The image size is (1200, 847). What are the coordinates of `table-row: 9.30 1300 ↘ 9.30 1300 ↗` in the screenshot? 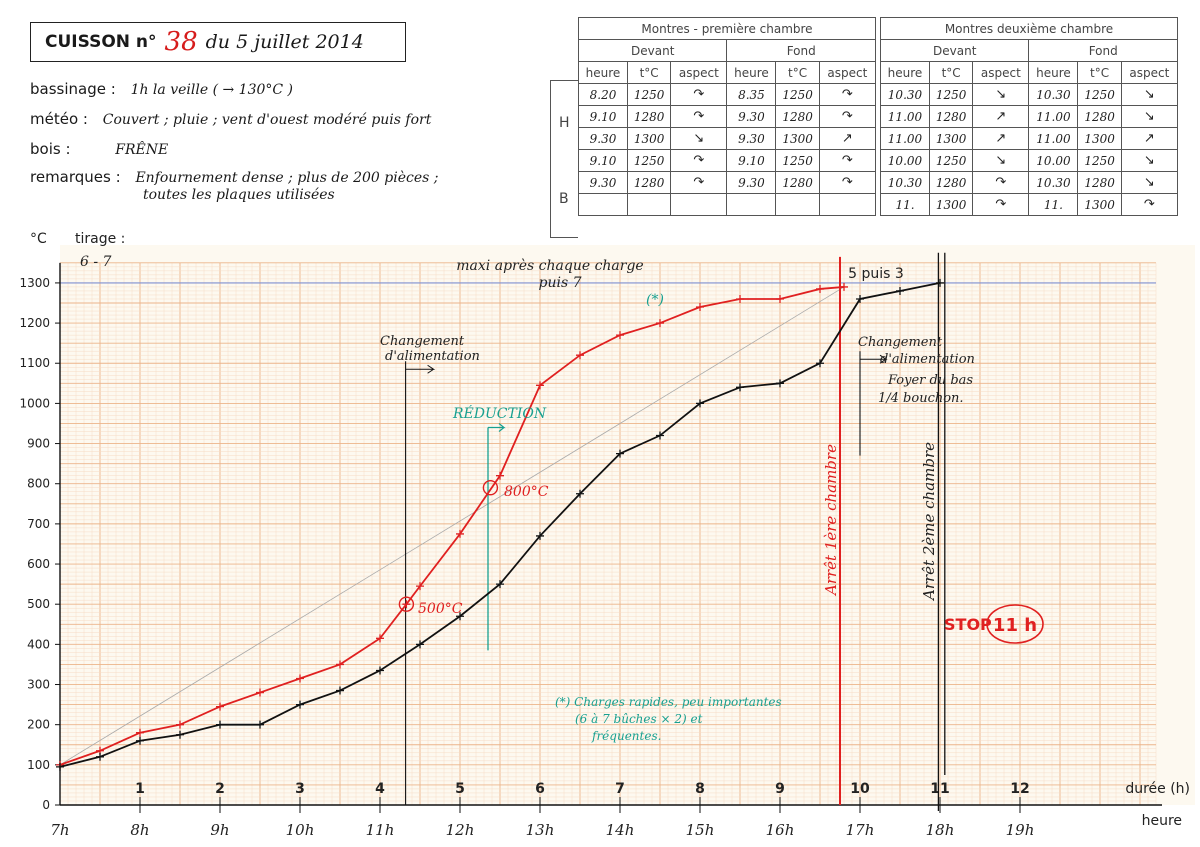 It's located at (727, 138).